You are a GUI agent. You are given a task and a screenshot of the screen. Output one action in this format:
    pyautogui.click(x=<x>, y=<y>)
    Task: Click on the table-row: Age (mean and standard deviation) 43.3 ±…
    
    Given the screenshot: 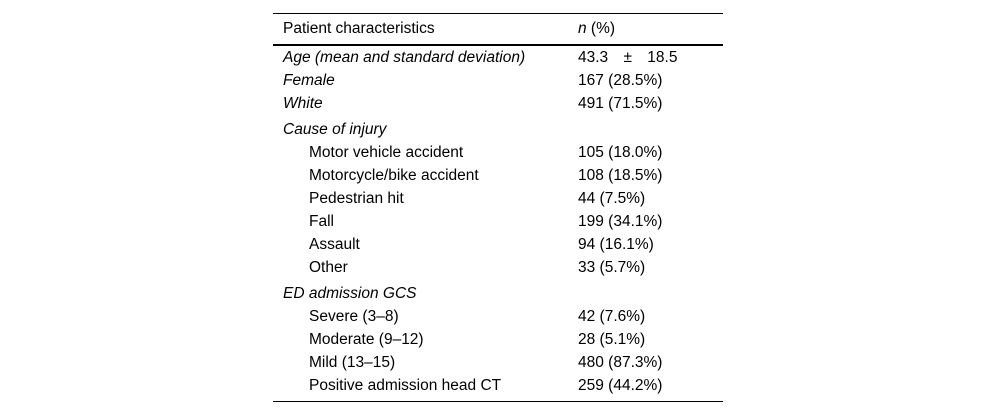 What is the action you would take?
    pyautogui.click(x=498, y=57)
    